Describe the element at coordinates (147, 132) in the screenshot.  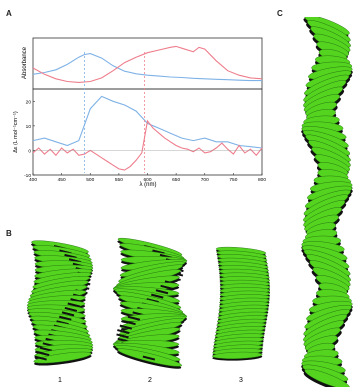
I see `cd-plot-frame` at that location.